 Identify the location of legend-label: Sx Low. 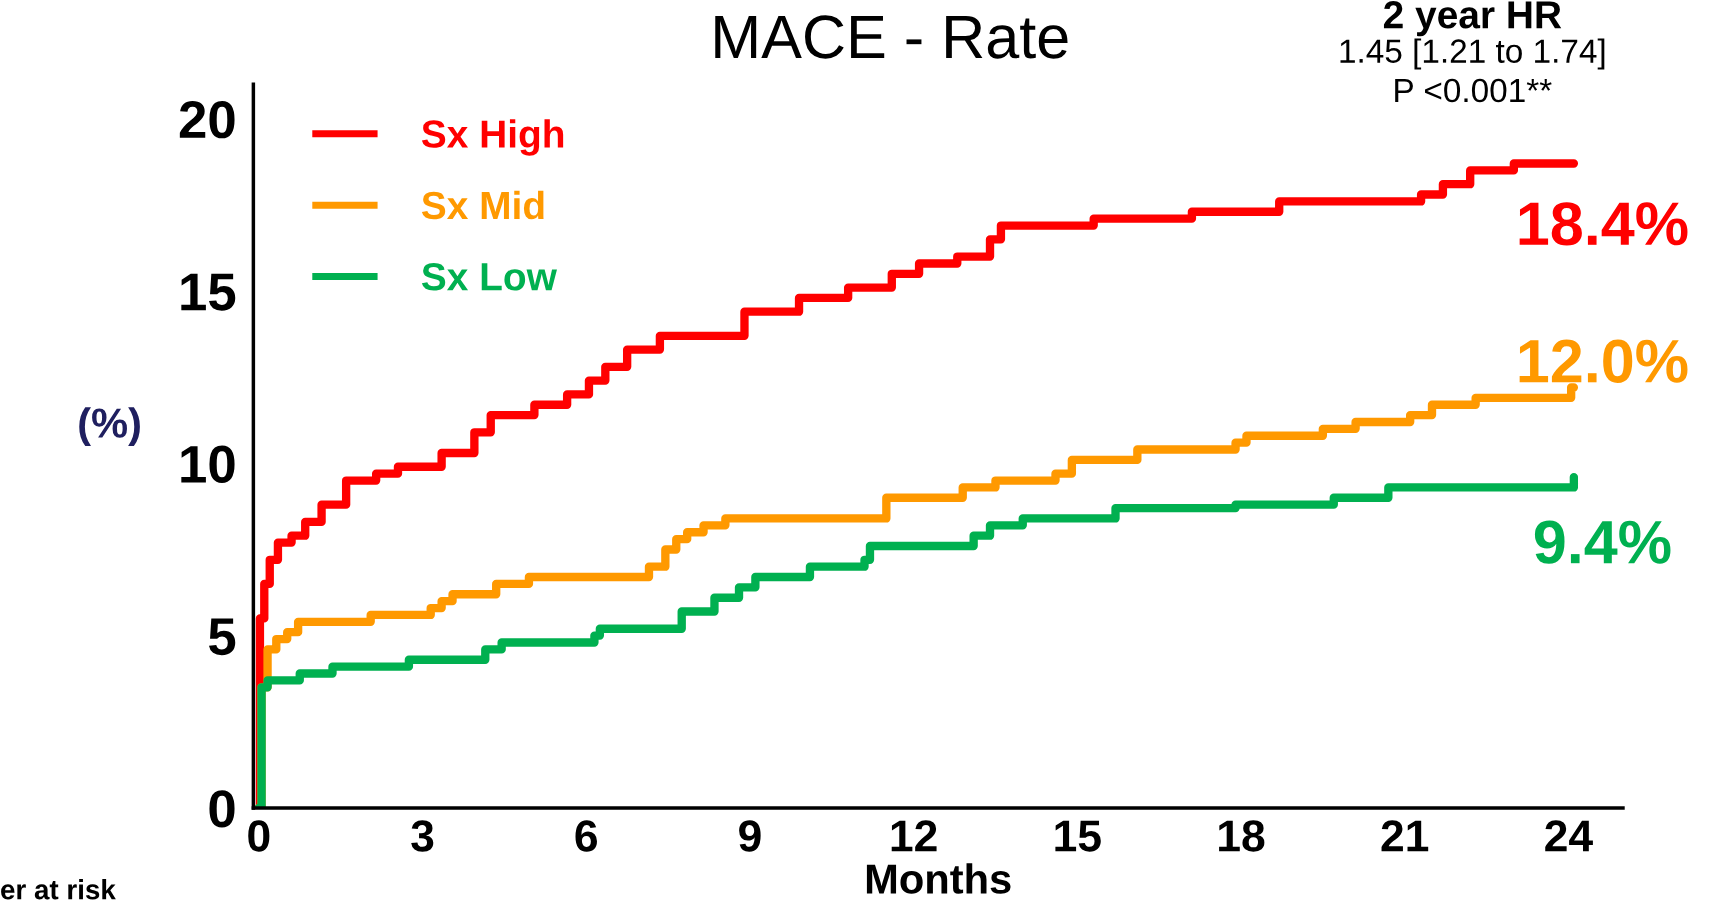
(489, 276).